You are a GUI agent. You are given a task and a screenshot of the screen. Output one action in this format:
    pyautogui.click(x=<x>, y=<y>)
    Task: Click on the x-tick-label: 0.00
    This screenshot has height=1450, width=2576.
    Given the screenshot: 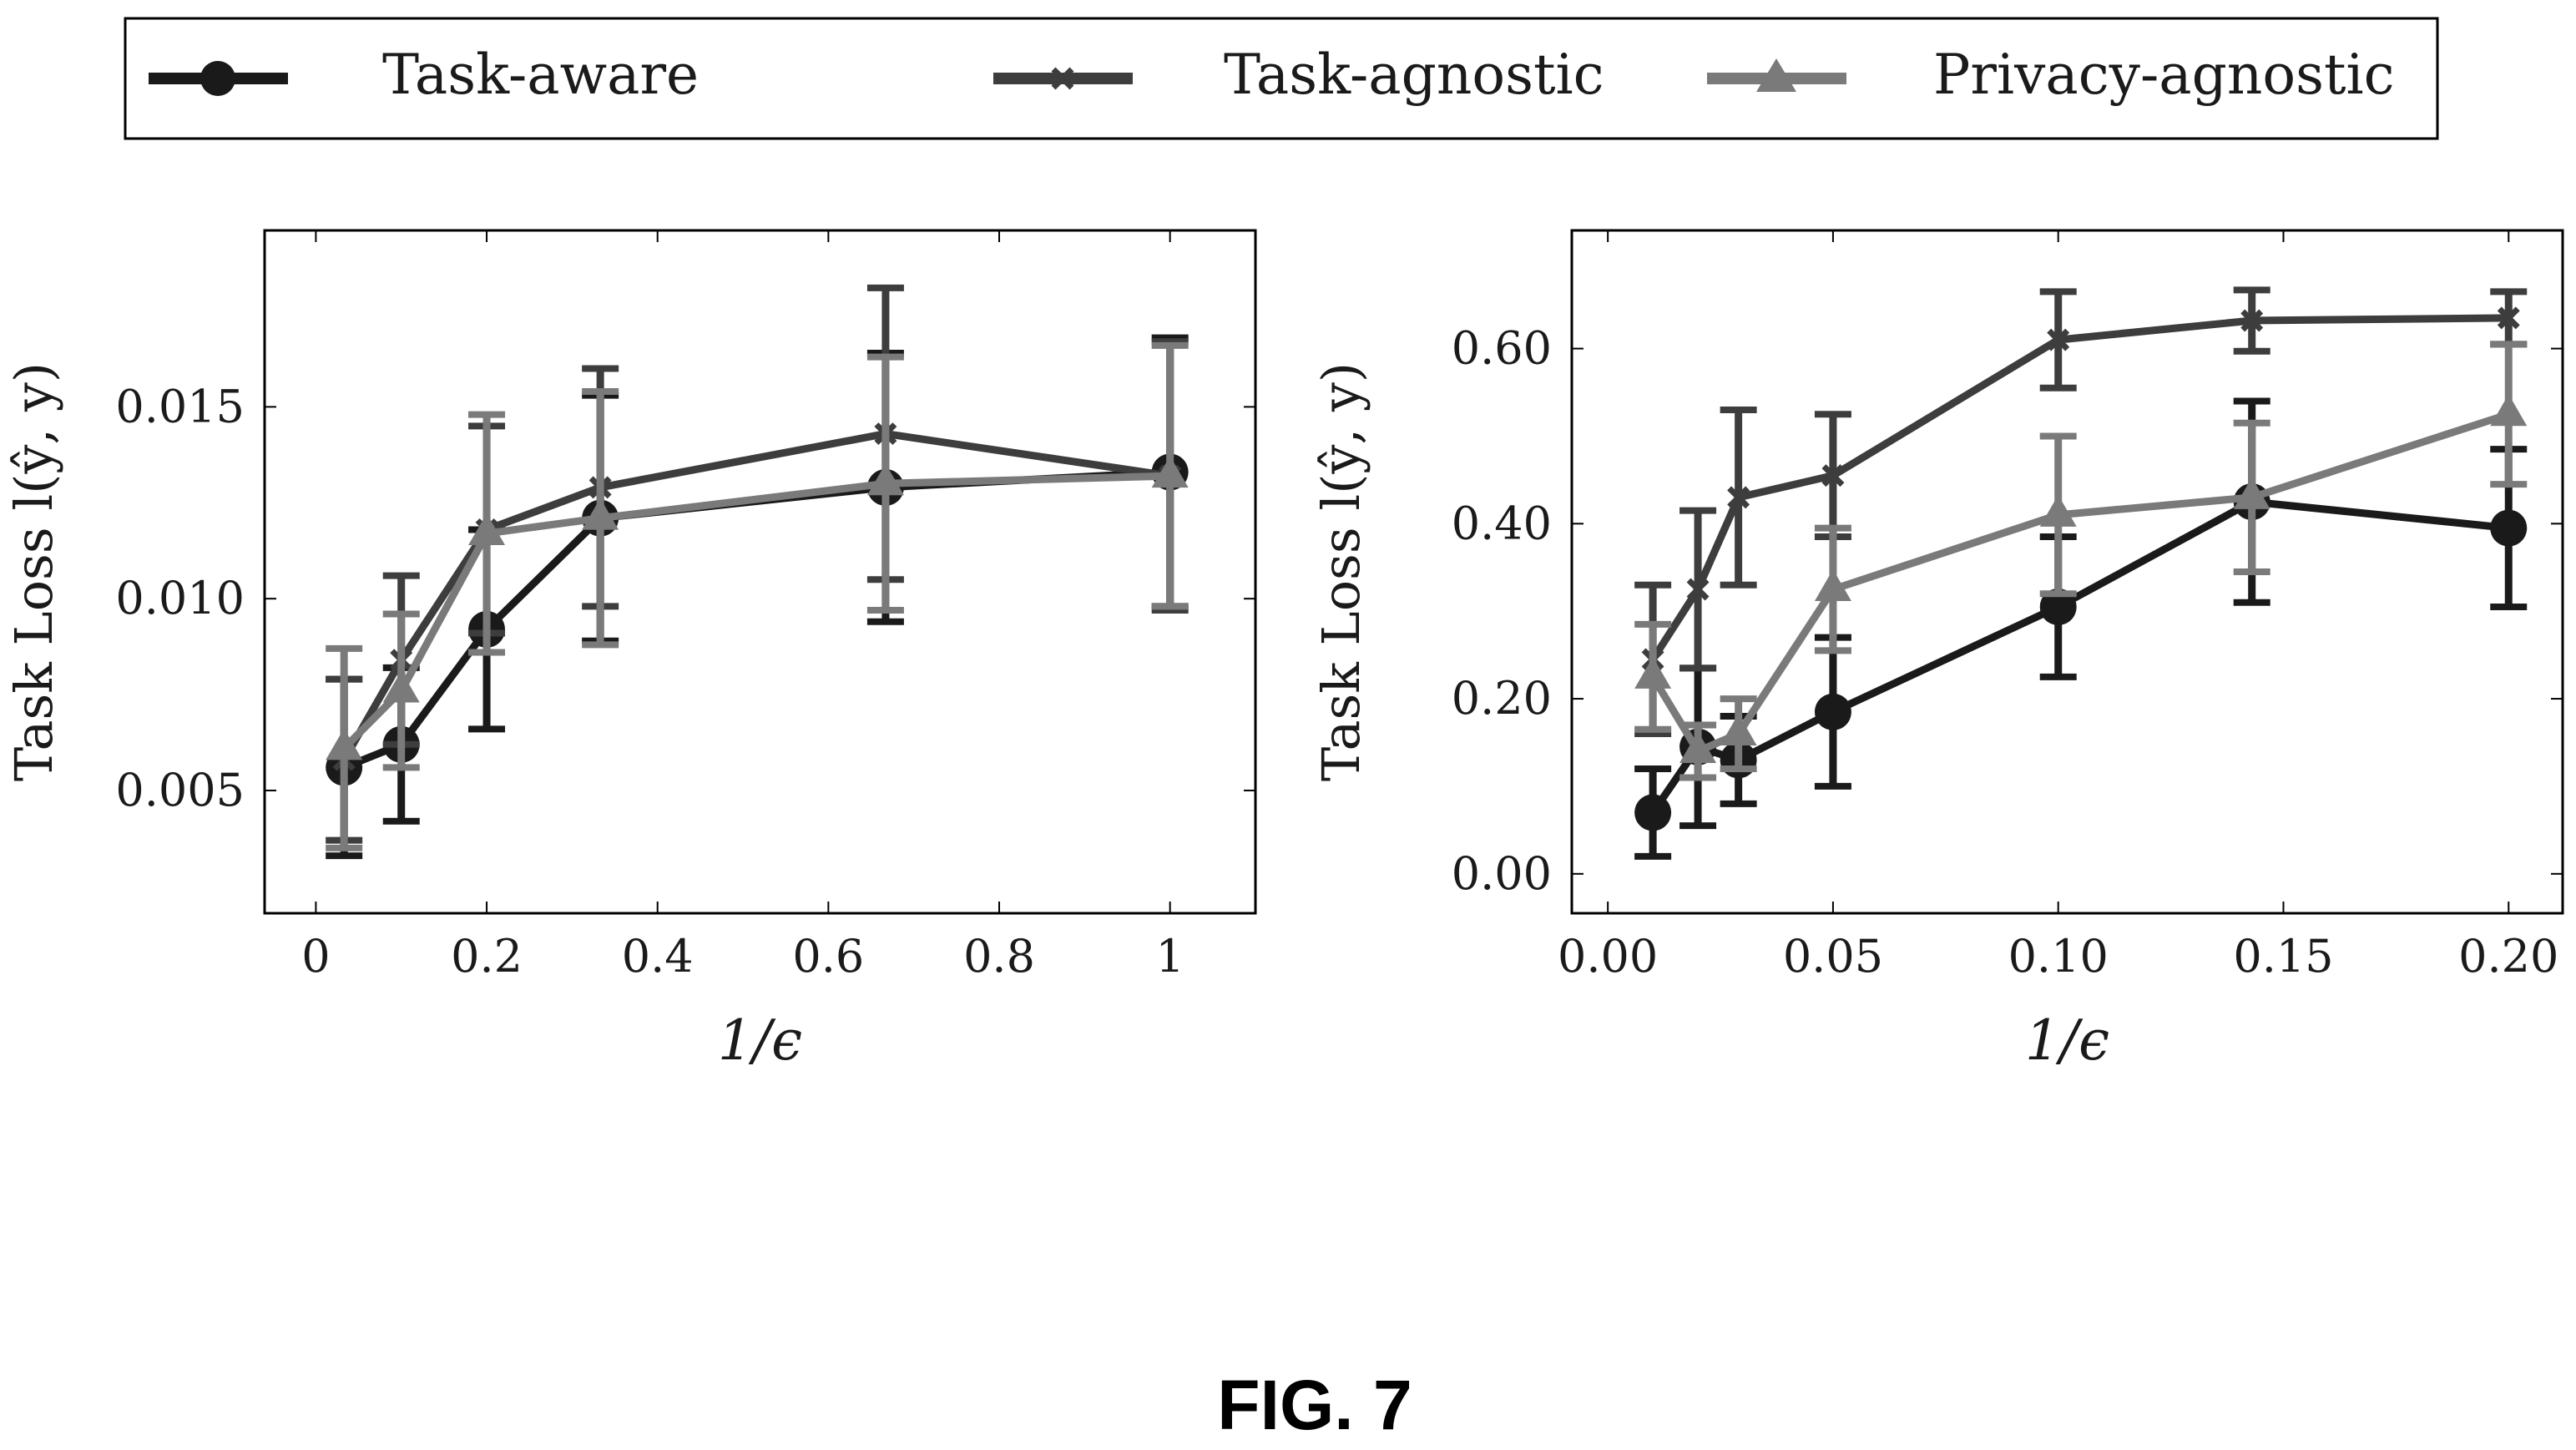 What is the action you would take?
    pyautogui.click(x=1608, y=957)
    